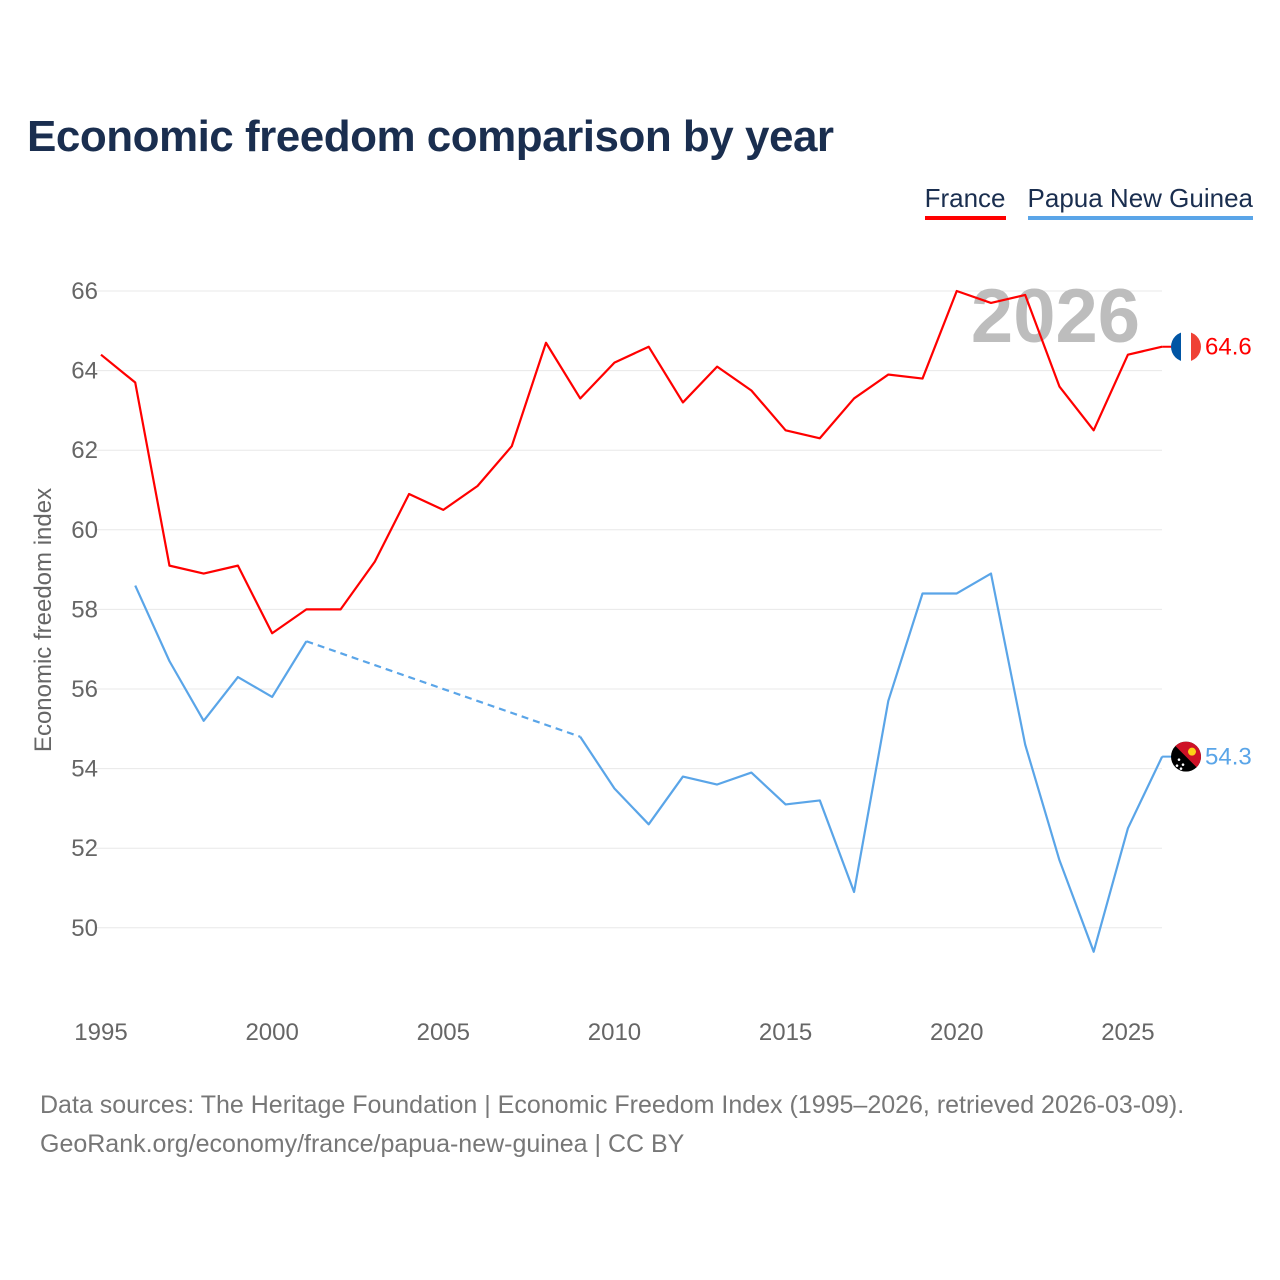 Image resolution: width=1280 pixels, height=1280 pixels. I want to click on flag-blue, so click(1176, 346).